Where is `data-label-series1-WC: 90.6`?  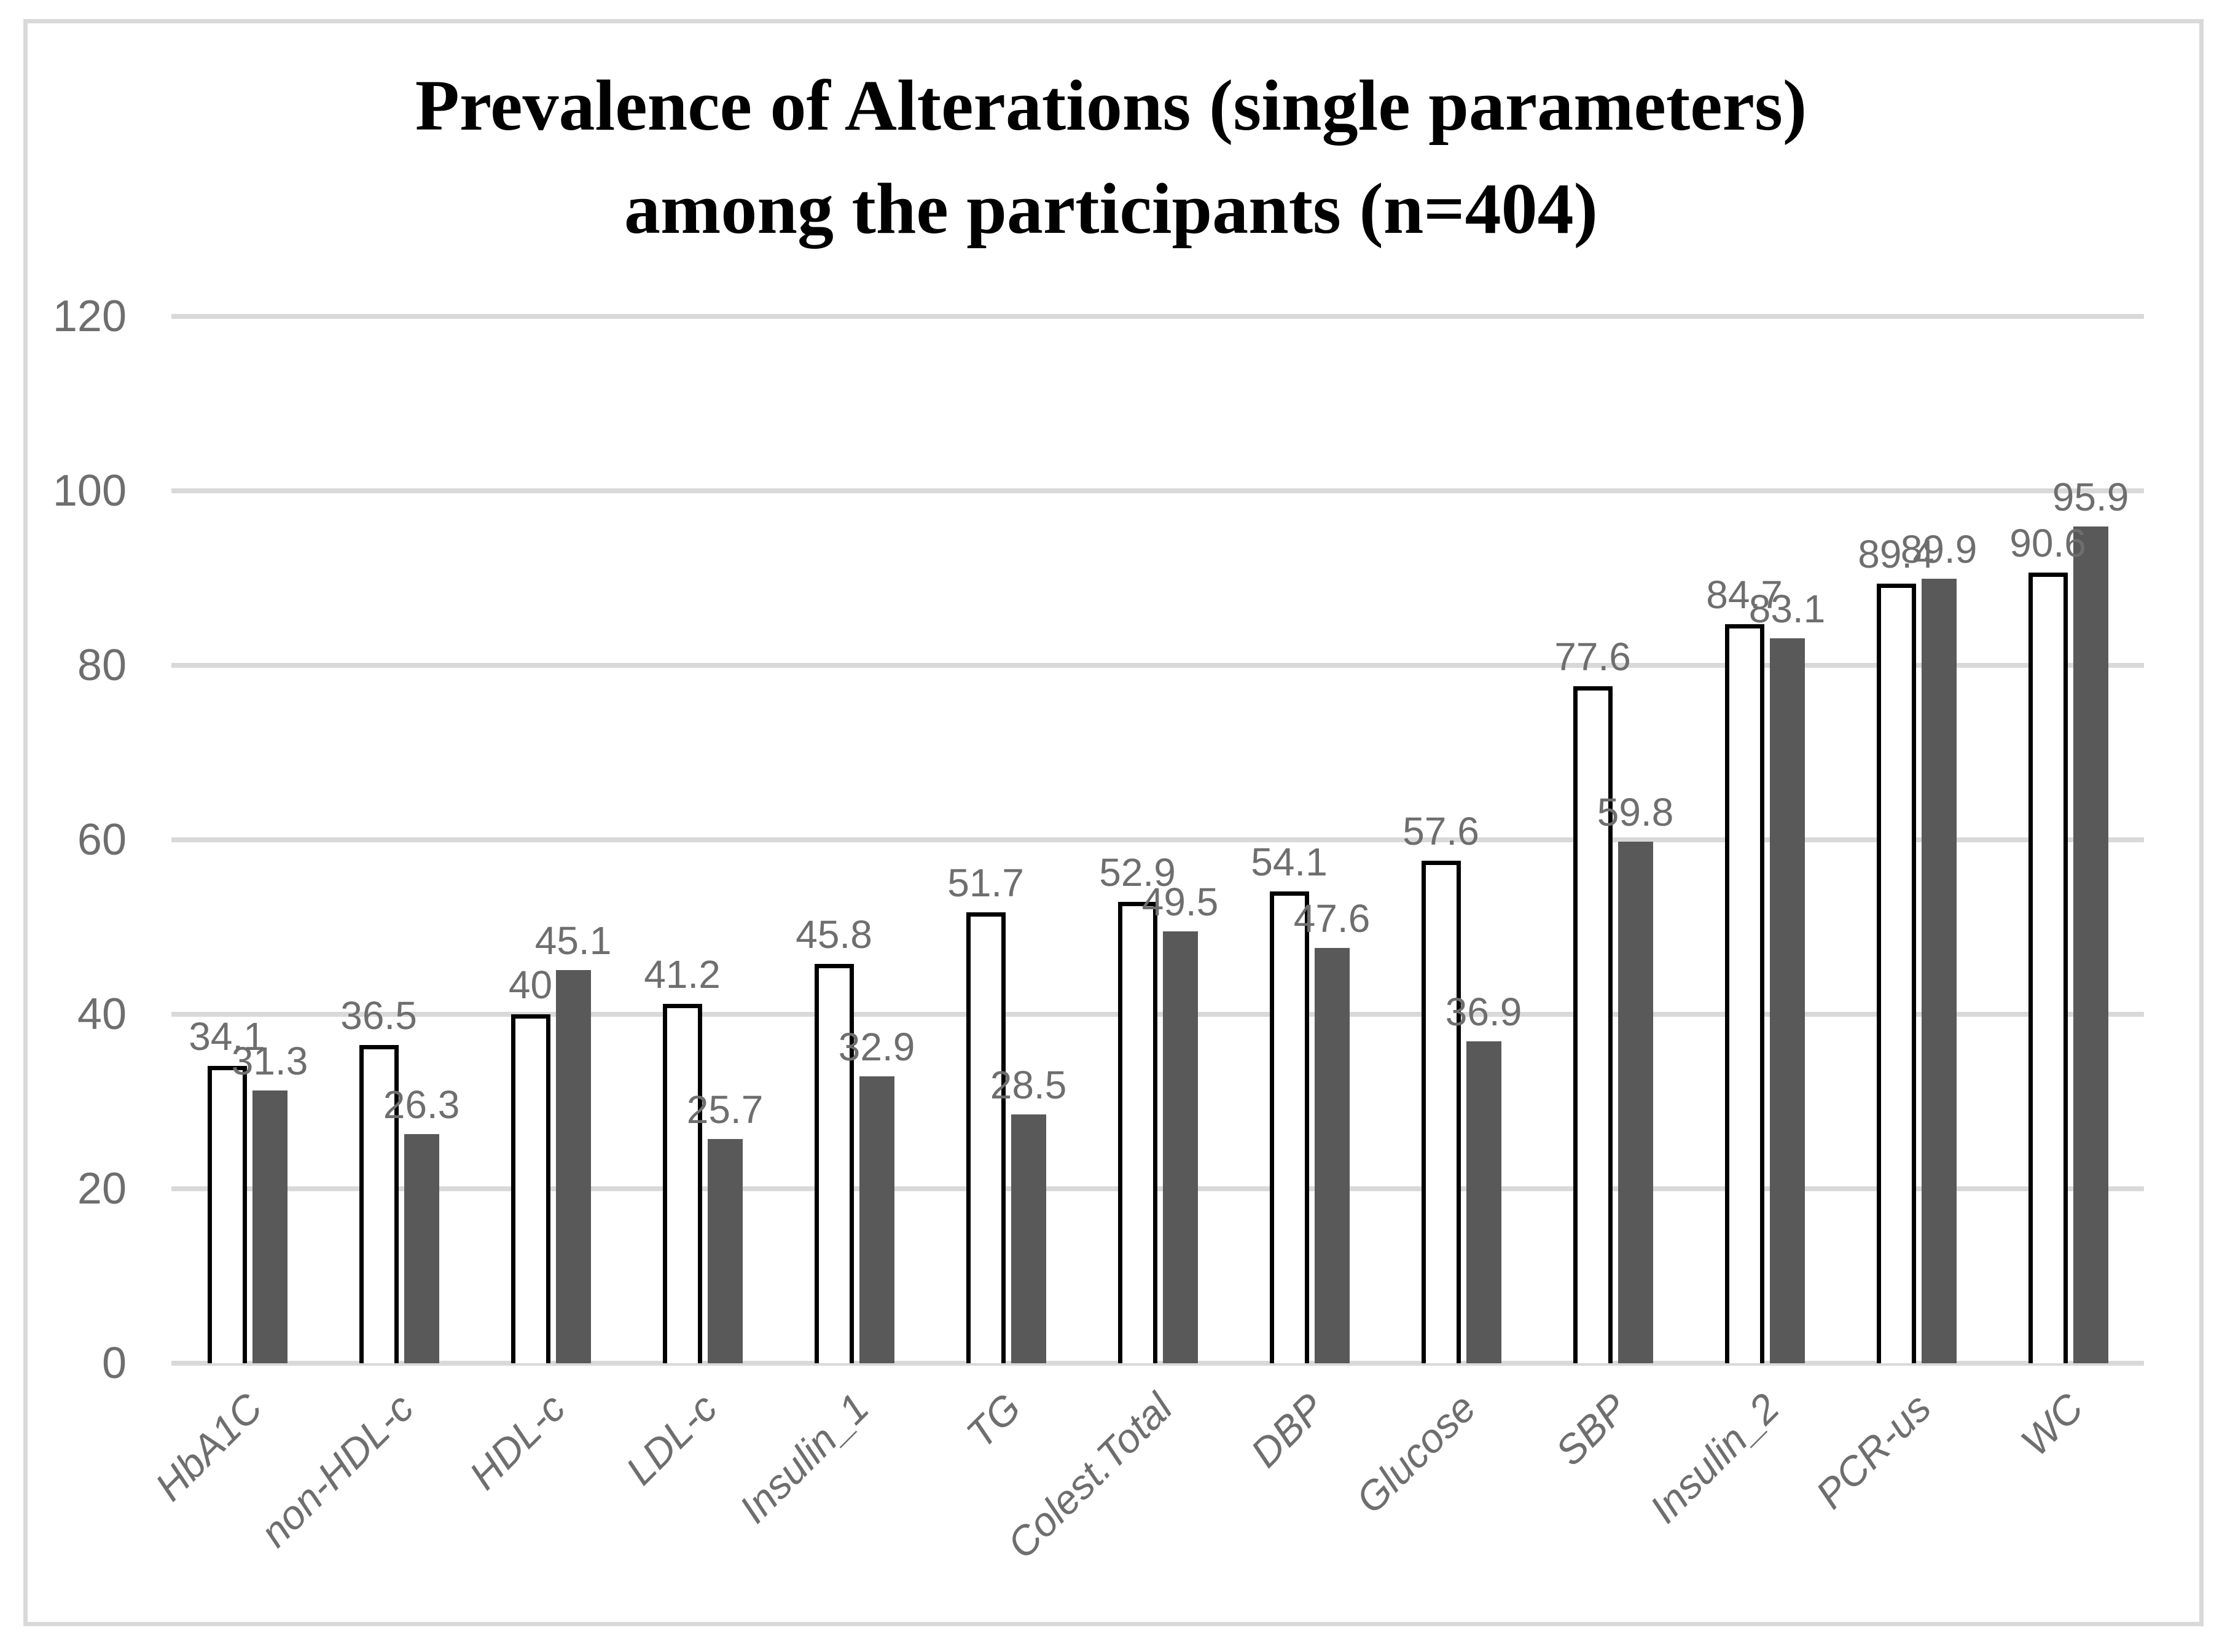 data-label-series1-WC: 90.6 is located at coordinates (2047, 543).